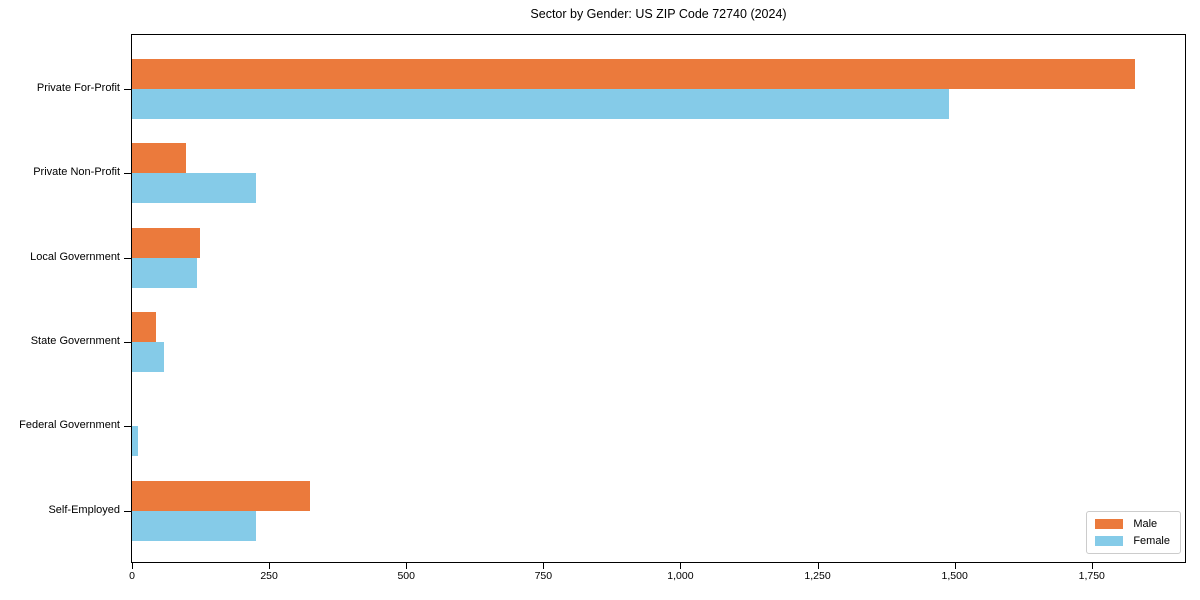 The image size is (1200, 600). I want to click on male-legend-swatch, so click(1109, 524).